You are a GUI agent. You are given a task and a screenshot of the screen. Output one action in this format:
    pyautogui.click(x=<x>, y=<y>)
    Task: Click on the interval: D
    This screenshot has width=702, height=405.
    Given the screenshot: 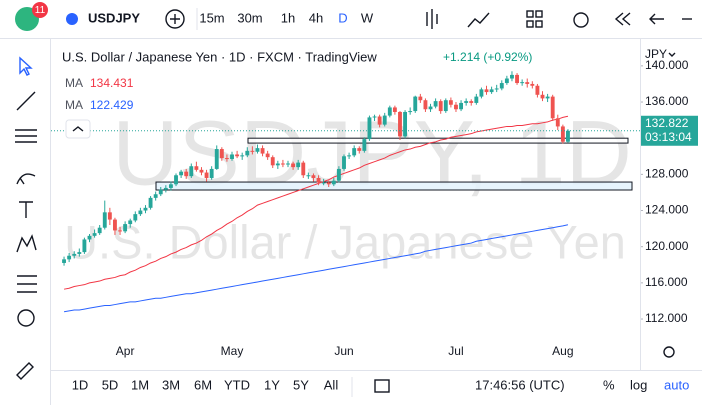 What is the action you would take?
    pyautogui.click(x=342, y=17)
    